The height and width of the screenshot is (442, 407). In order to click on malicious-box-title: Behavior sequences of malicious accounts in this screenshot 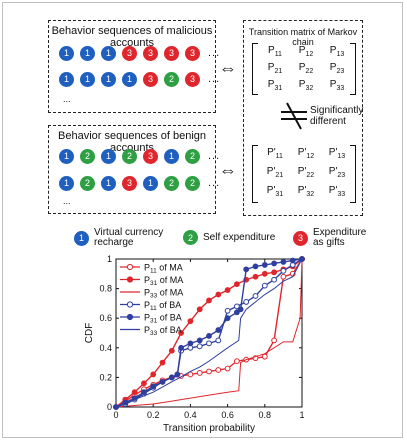, I will do `click(132, 37)`.